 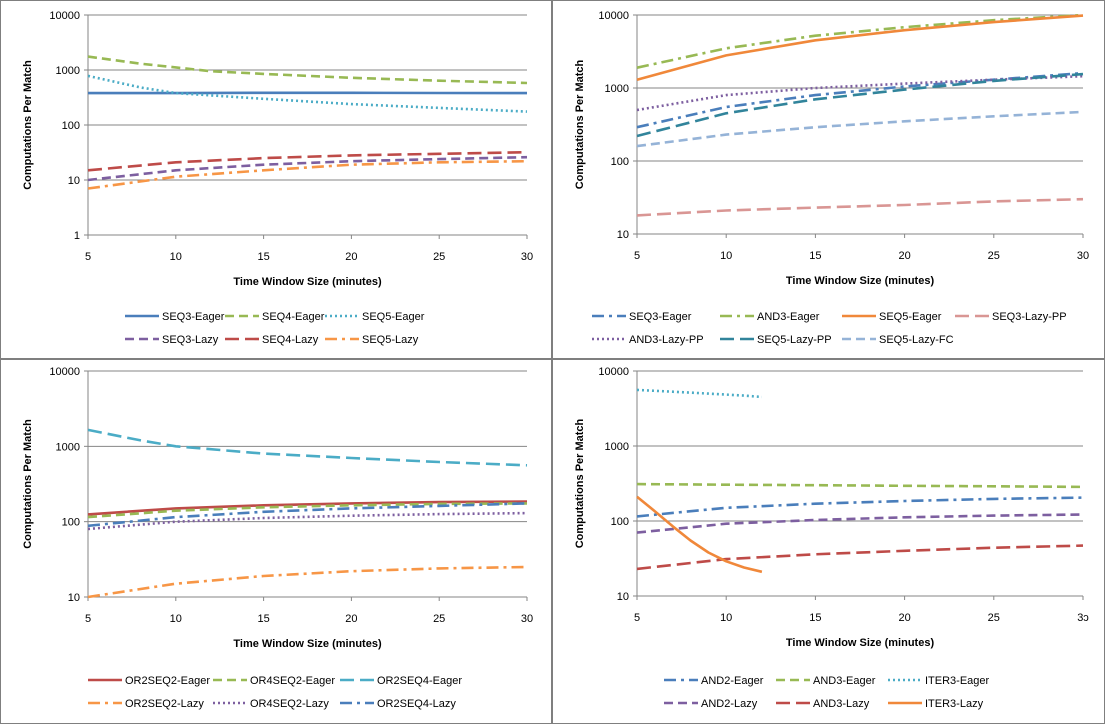 I want to click on series-line-seq4-lazy, so click(x=307, y=161).